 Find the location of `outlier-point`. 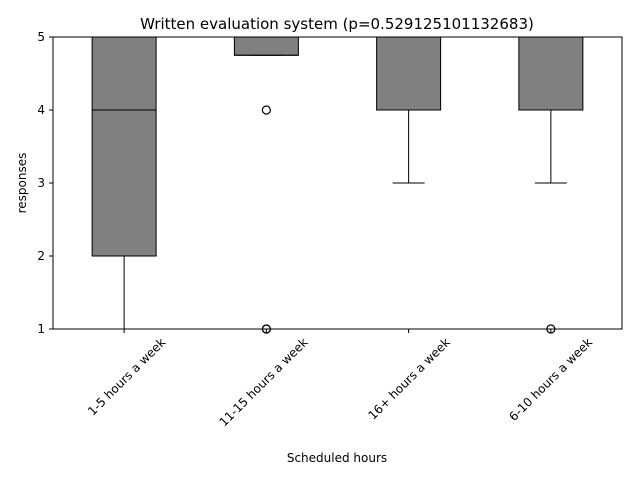

outlier-point is located at coordinates (266, 110).